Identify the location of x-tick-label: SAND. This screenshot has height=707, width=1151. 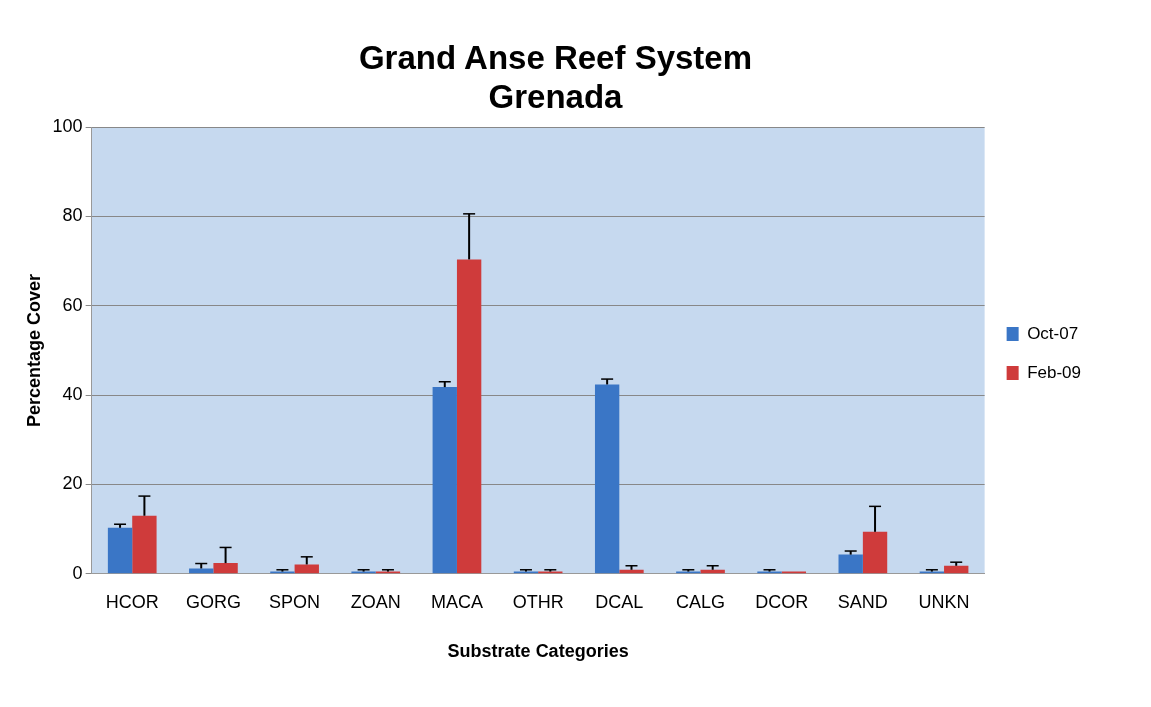
(862, 601).